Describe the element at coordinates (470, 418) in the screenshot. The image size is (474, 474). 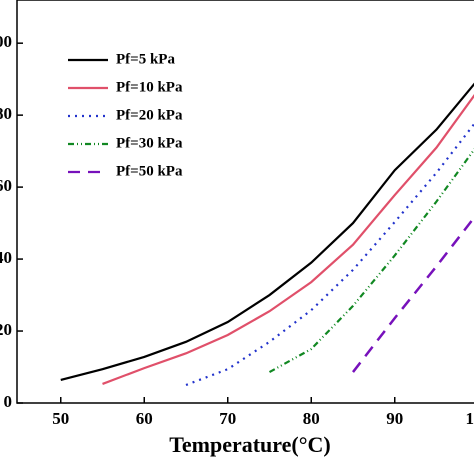
I see `x-tick-label: 100` at that location.